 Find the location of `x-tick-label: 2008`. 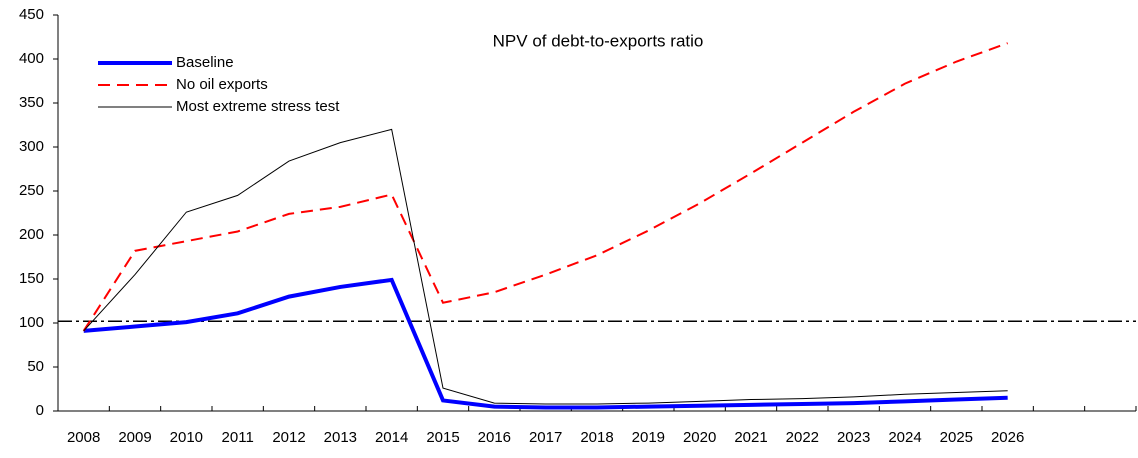

x-tick-label: 2008 is located at coordinates (83, 437).